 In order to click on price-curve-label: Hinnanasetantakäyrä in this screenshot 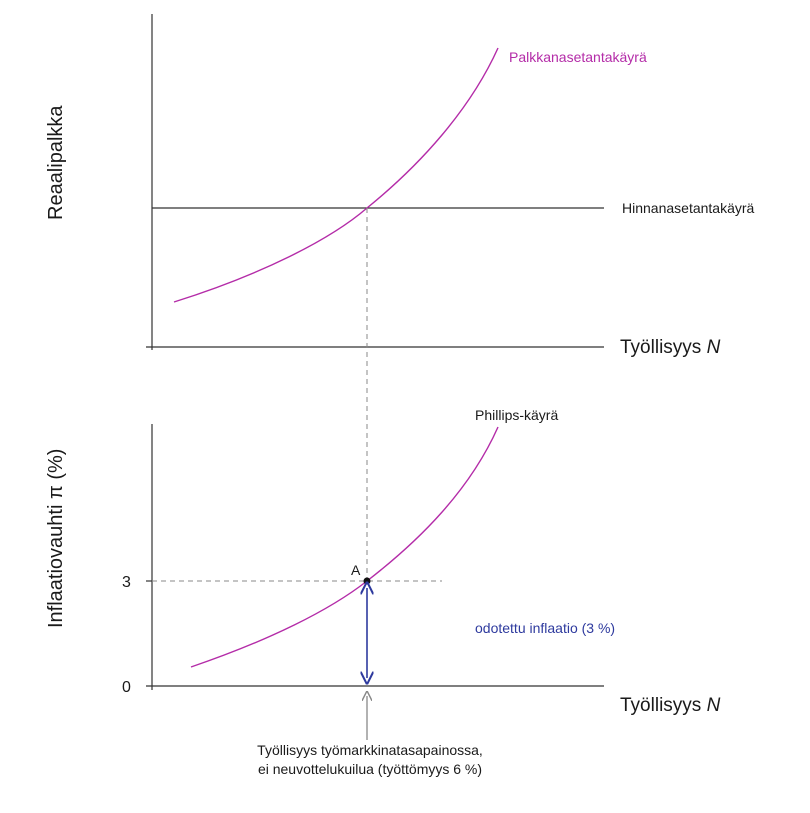, I will do `click(688, 208)`.